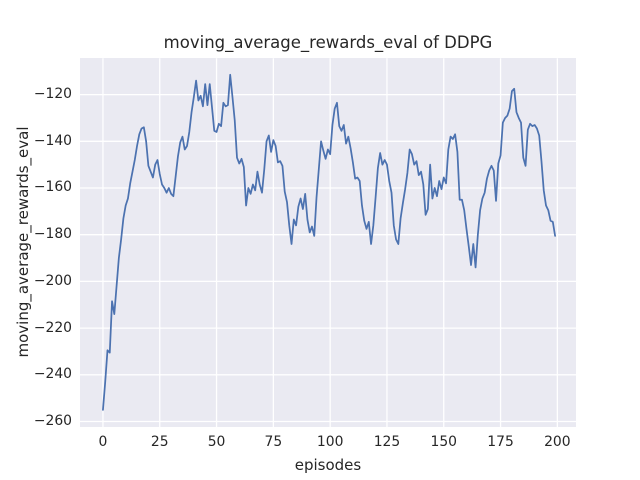 The height and width of the screenshot is (480, 640). I want to click on y-tick-label: −260, so click(52, 420).